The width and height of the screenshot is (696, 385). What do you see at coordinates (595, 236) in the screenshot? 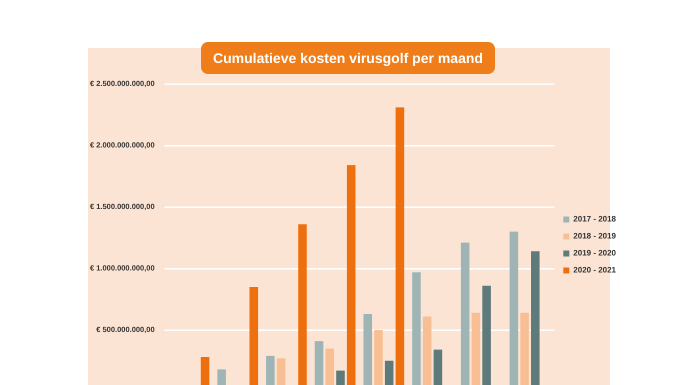
I see `legend-label: 2018 - 2019` at bounding box center [595, 236].